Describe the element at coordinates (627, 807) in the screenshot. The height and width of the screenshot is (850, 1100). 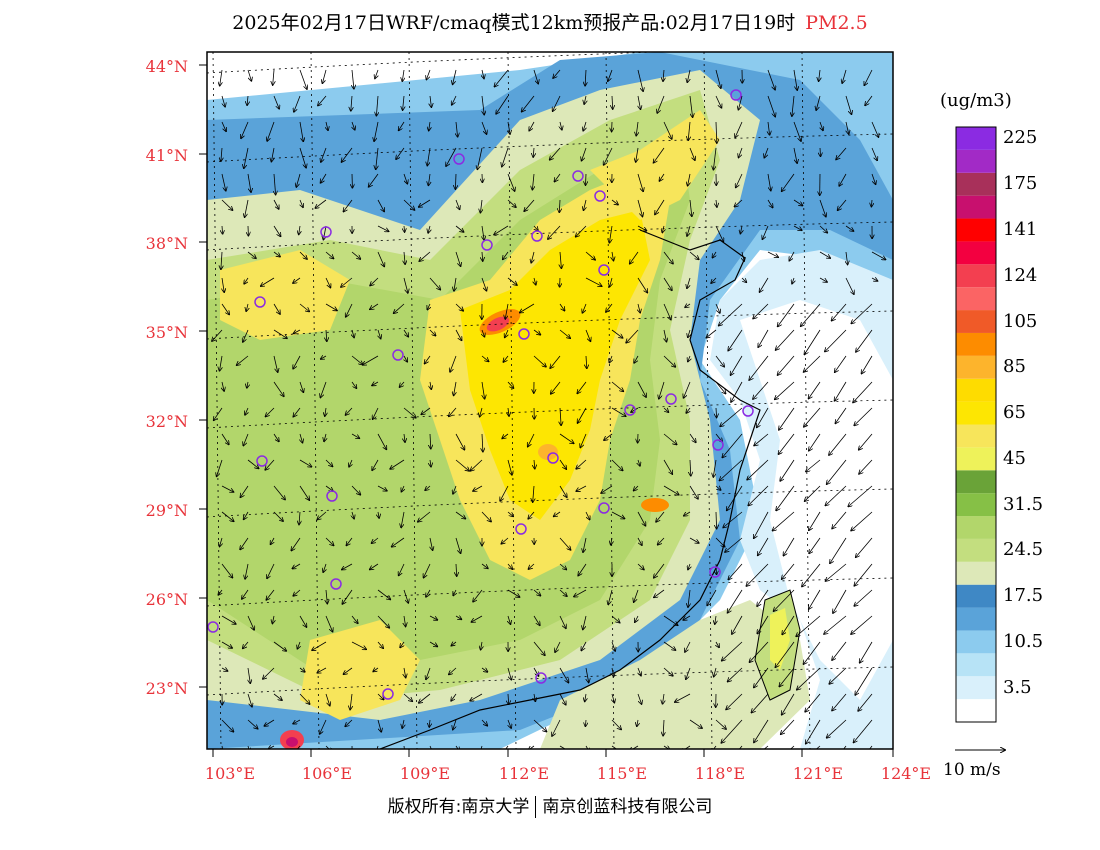
I see `copyright-company: 南京创蓝科技有限公司` at that location.